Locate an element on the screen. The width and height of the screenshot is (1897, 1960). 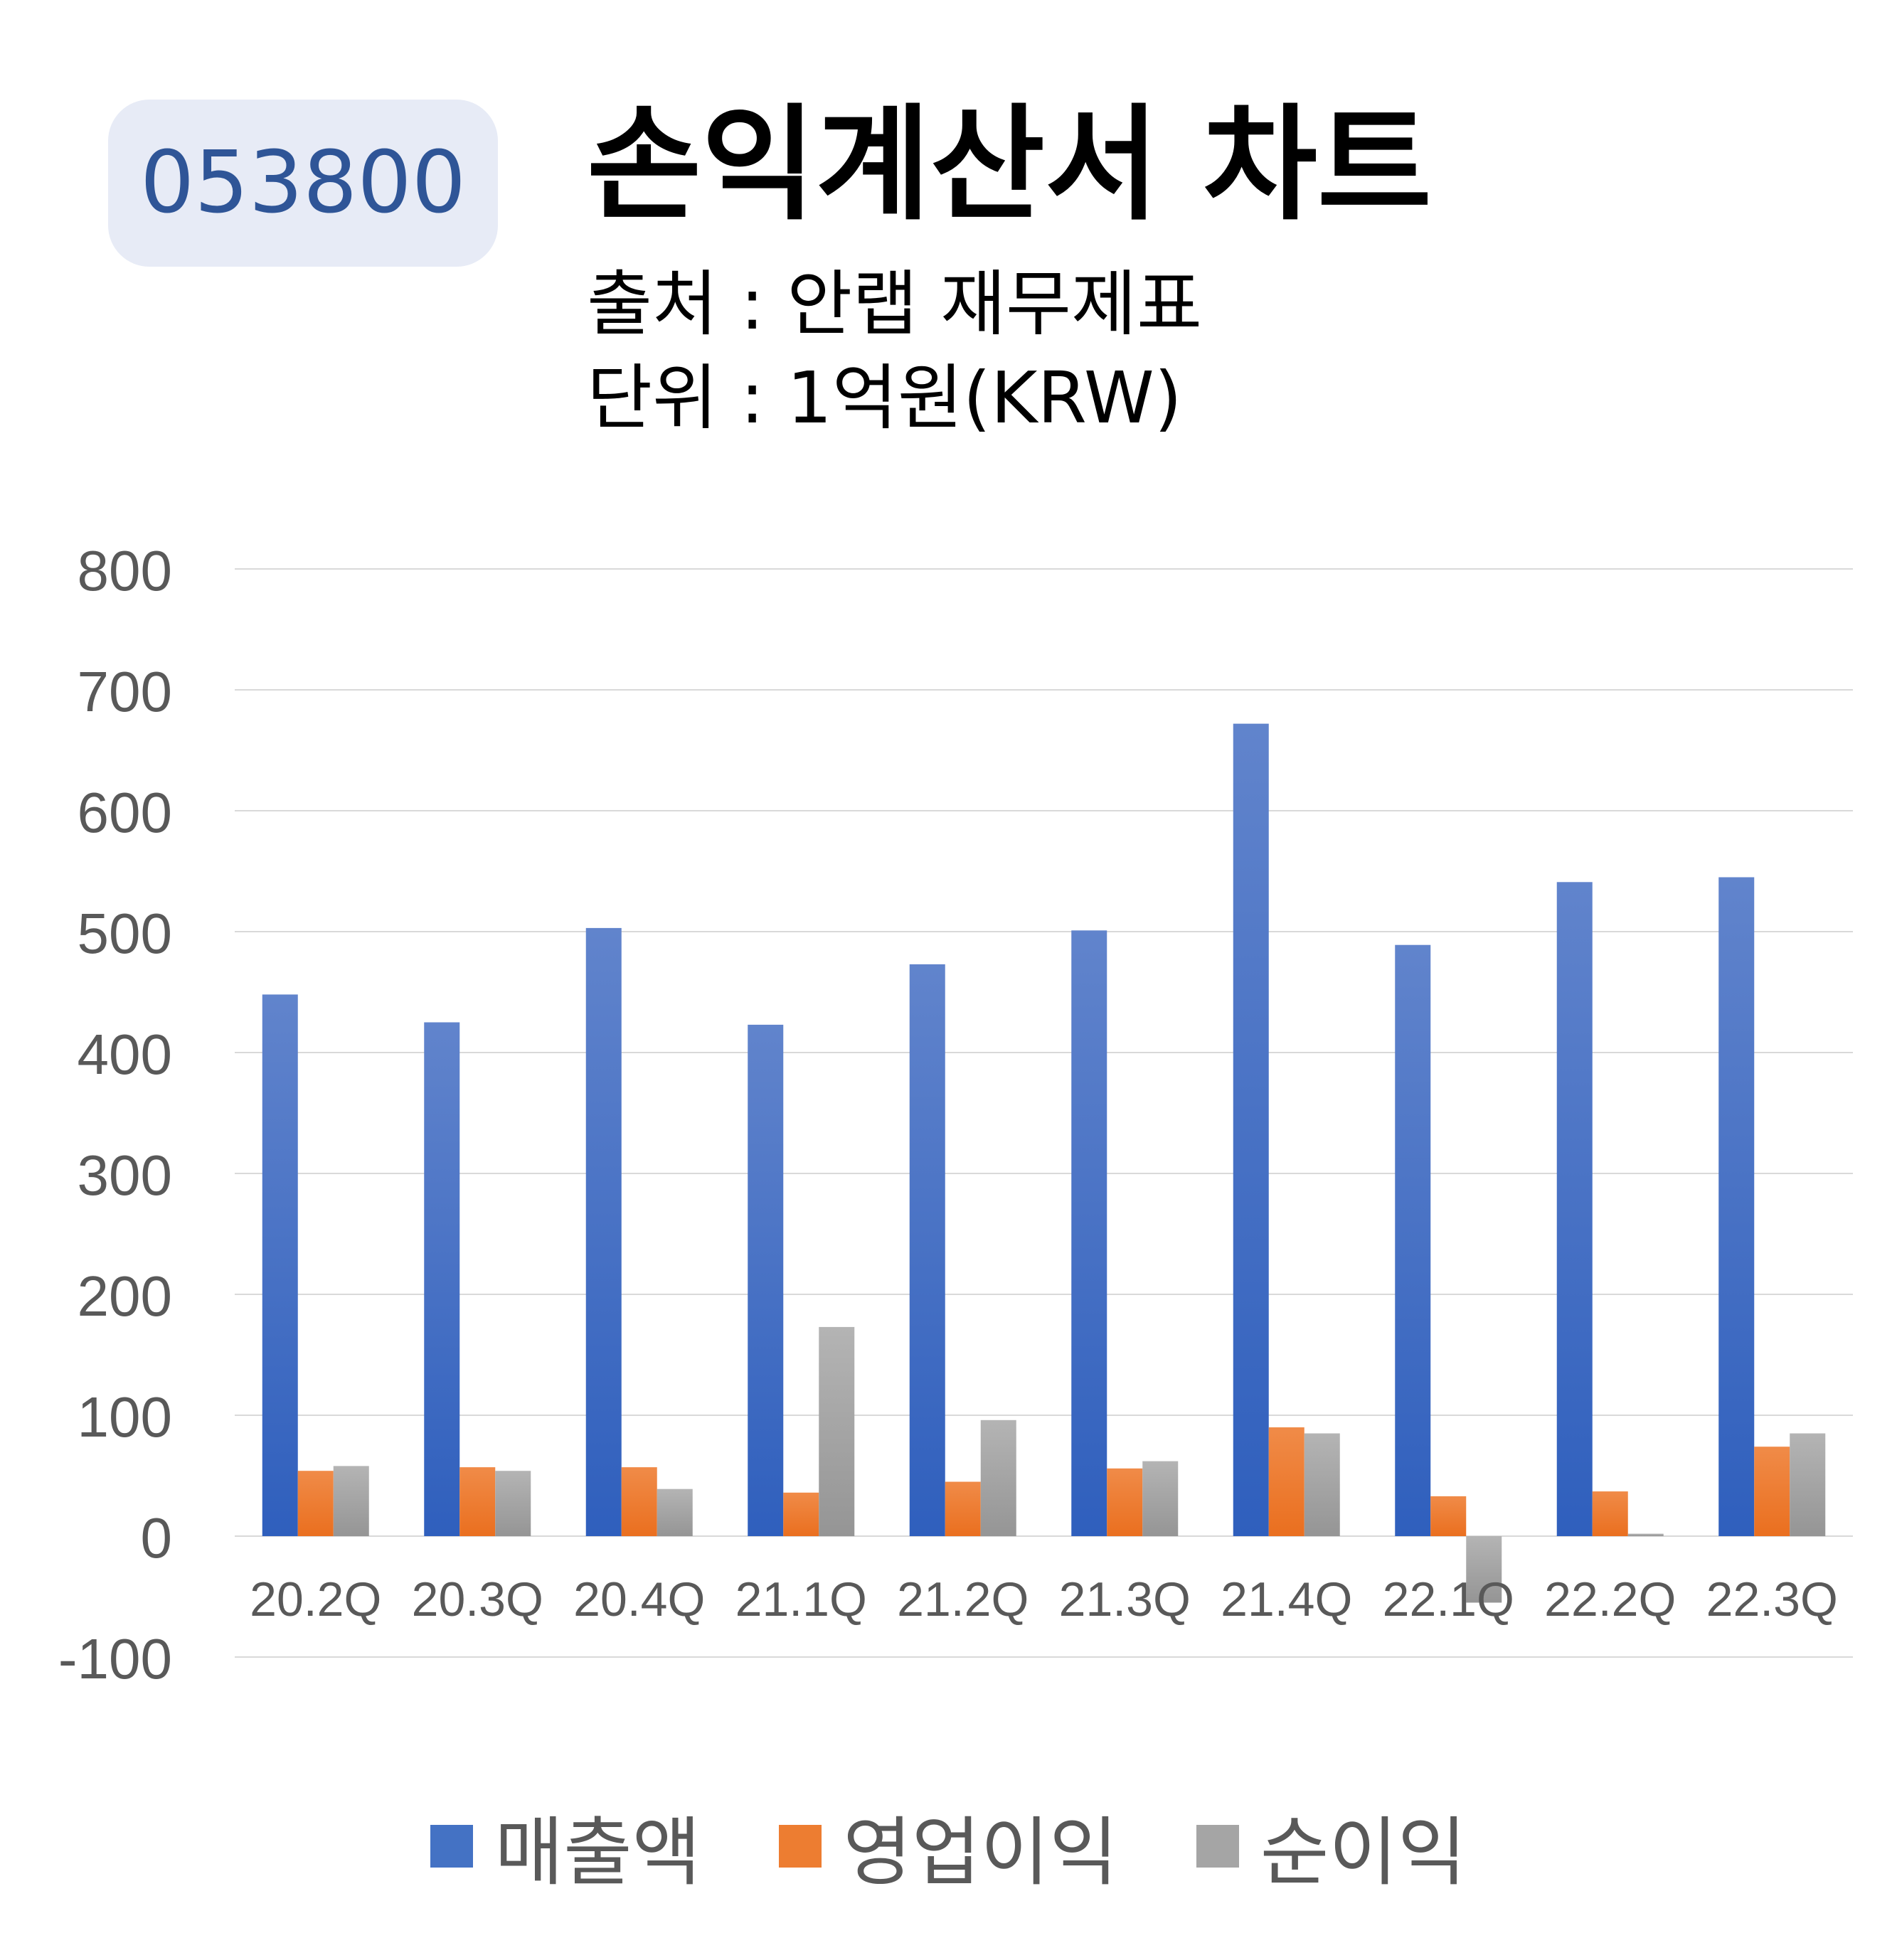
legend-label-revenue: 매출액 is located at coordinates (597, 1852).